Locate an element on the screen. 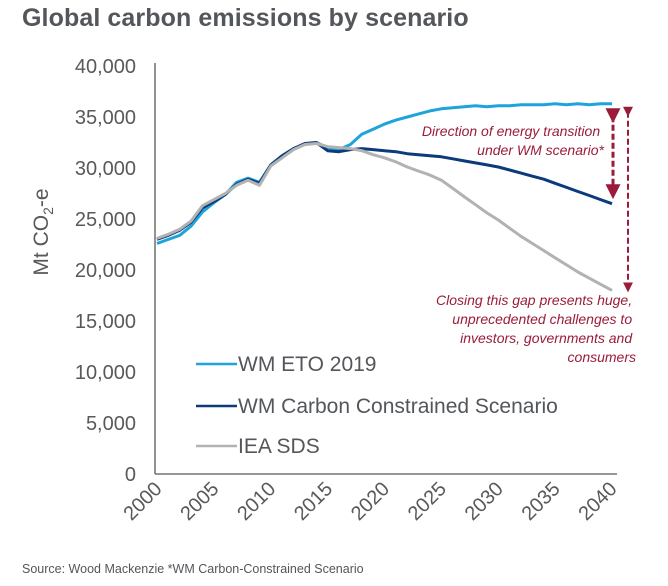 This screenshot has width=668, height=586. y-tick-label: 20,000 is located at coordinates (105, 271).